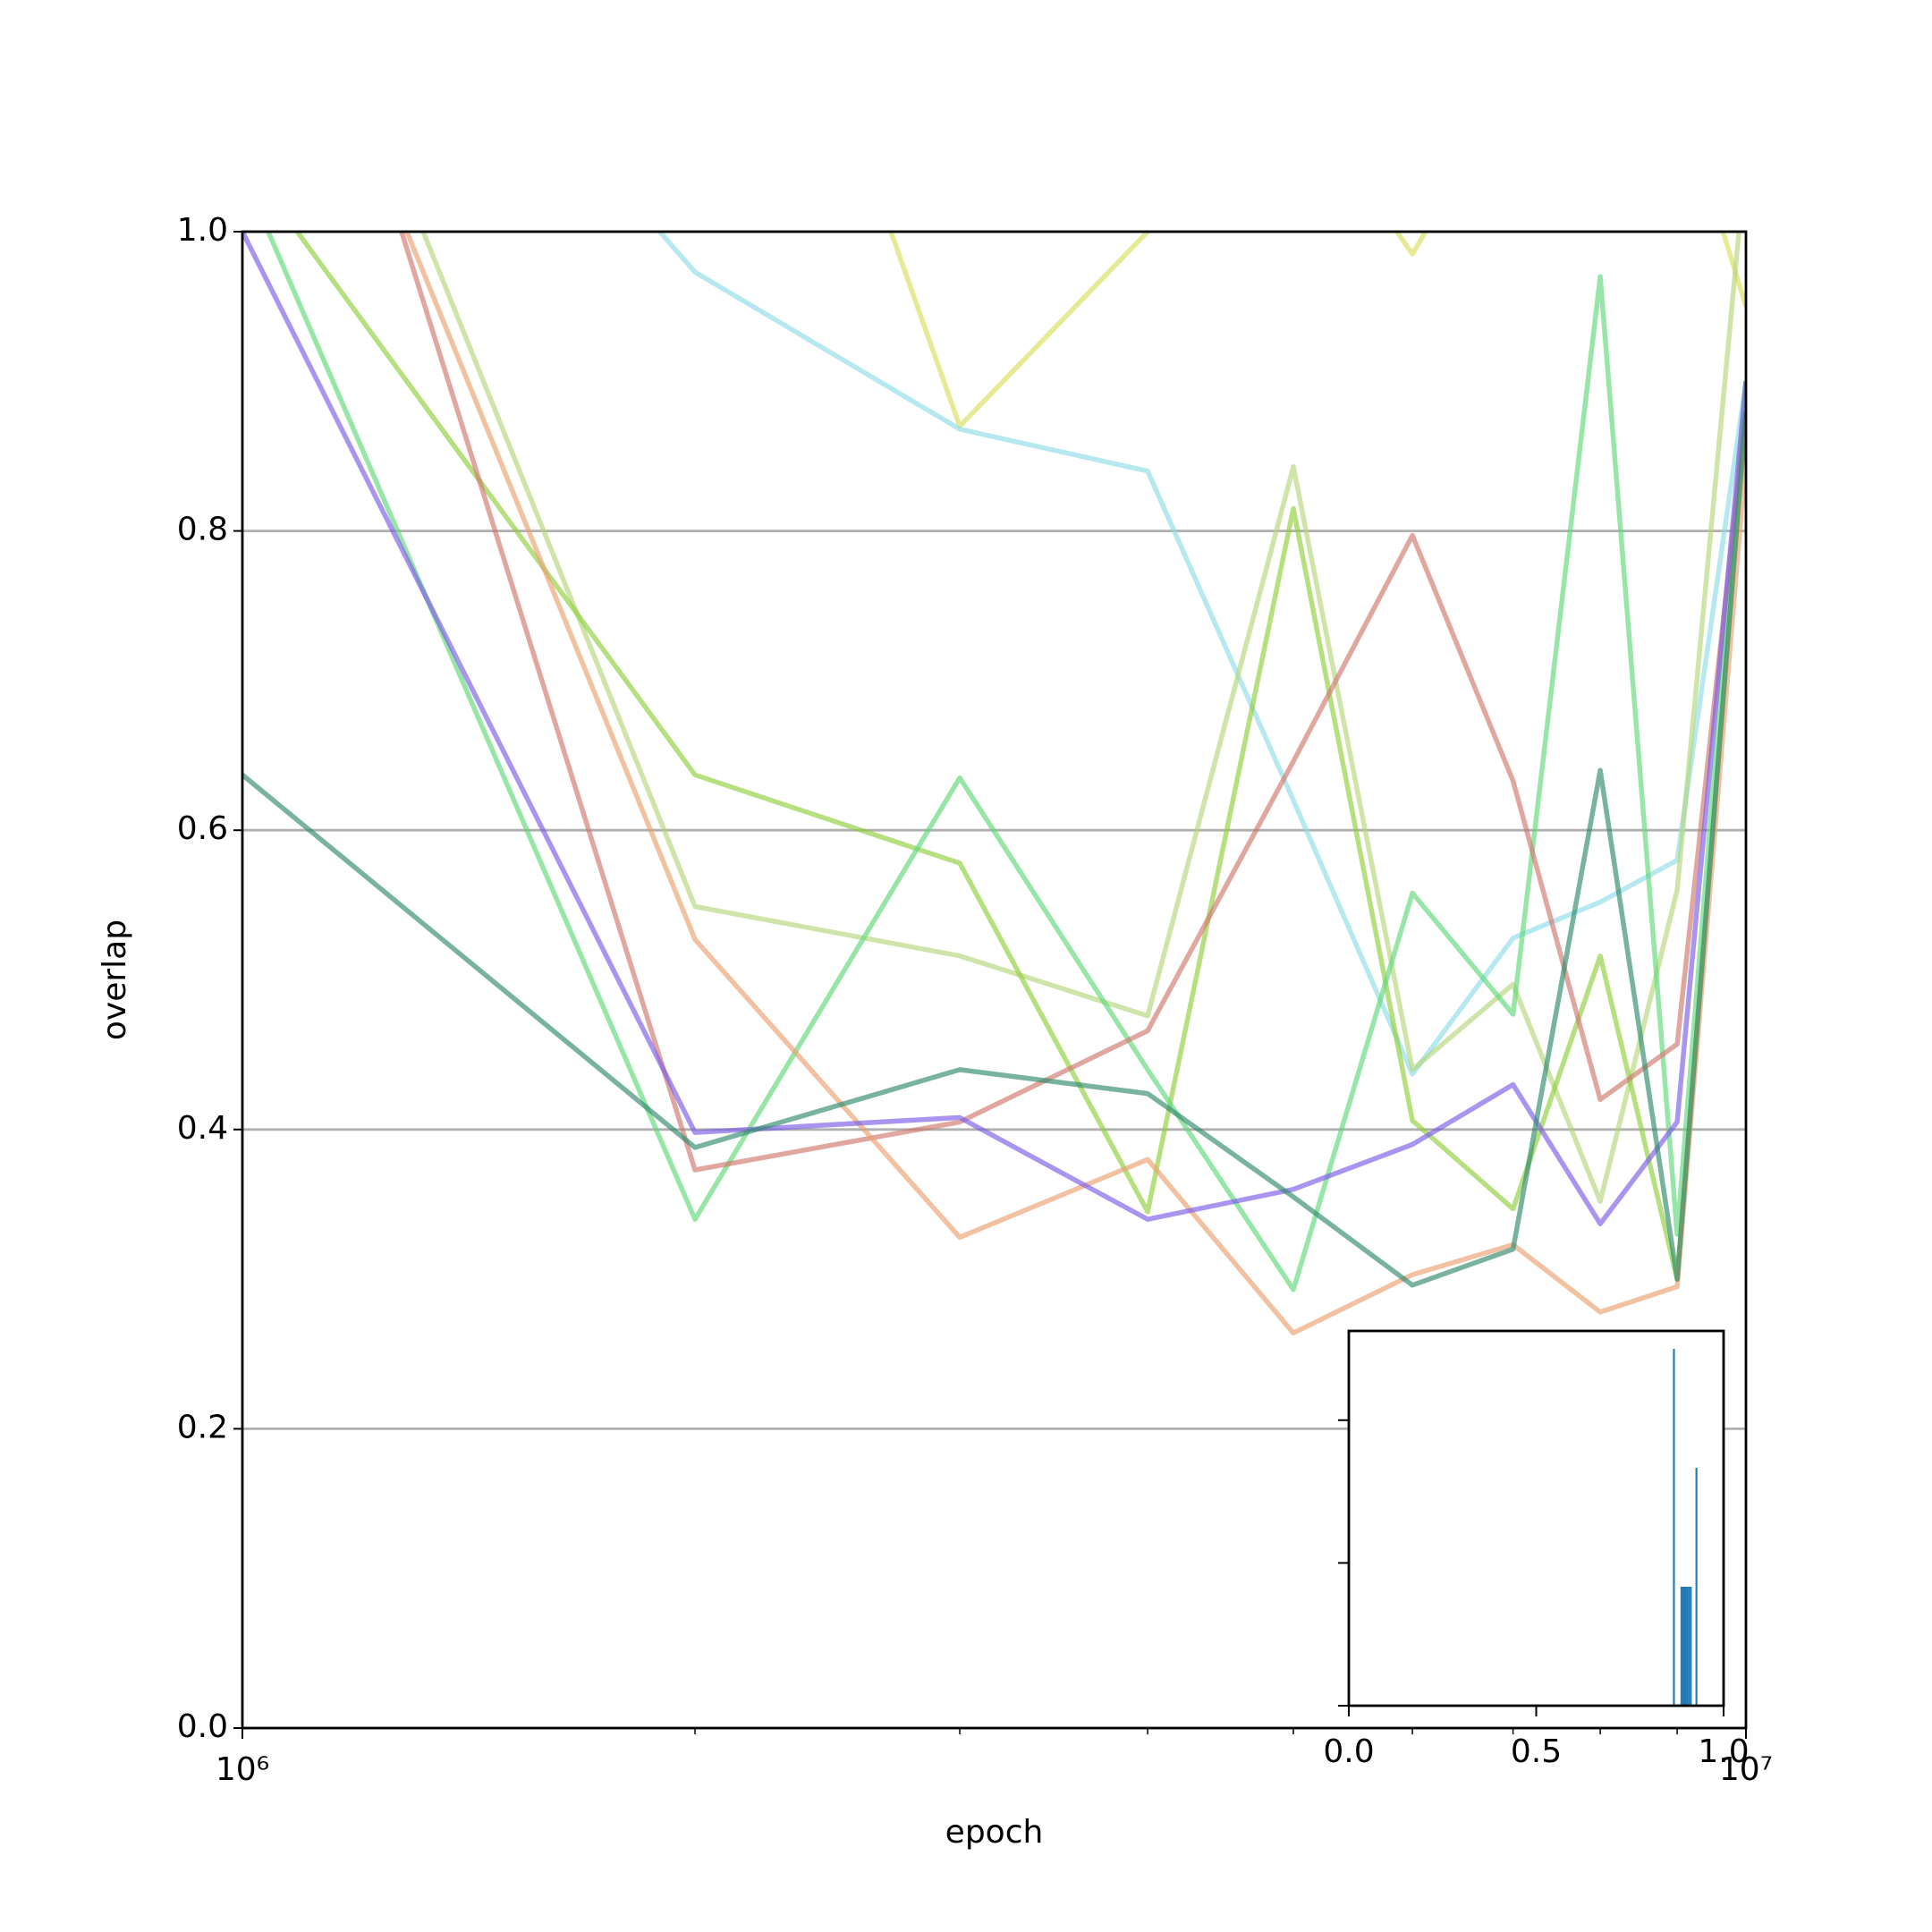  Describe the element at coordinates (1536, 1751) in the screenshot. I see `inset-x-tick-label: 0.5` at that location.